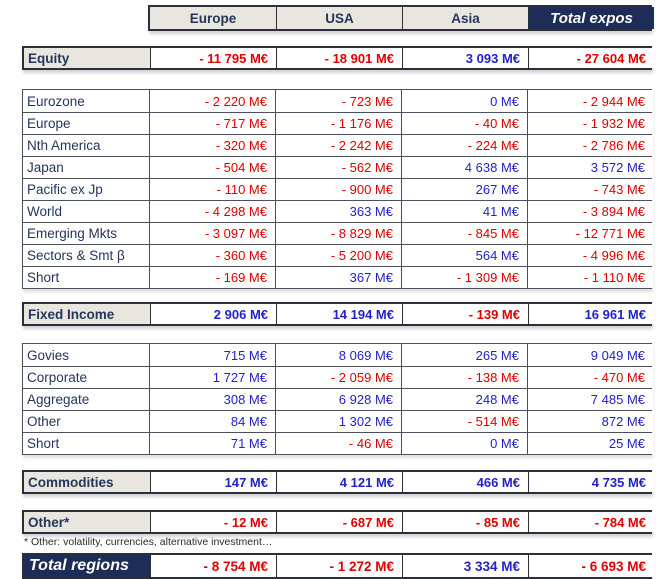  What do you see at coordinates (339, 18) in the screenshot?
I see `column-header-usa: USA` at bounding box center [339, 18].